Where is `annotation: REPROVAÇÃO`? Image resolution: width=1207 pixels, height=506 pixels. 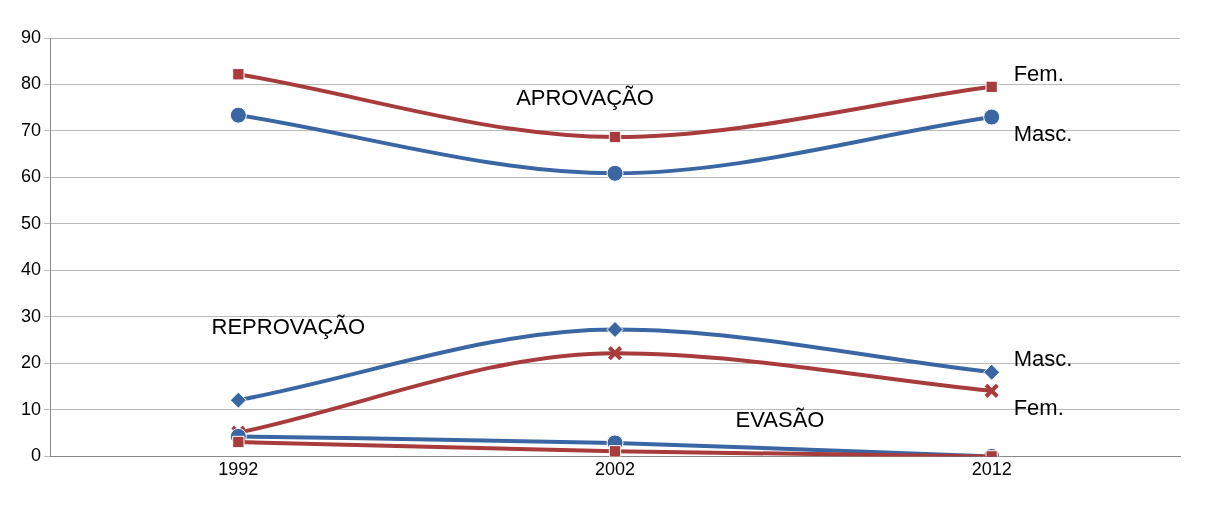
annotation: REPROVAÇÃO is located at coordinates (288, 327).